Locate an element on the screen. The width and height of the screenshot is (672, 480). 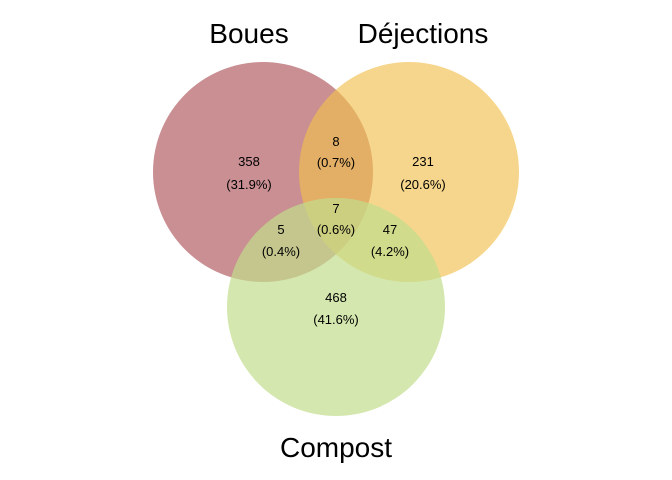
set-circle-compost is located at coordinates (336, 307).